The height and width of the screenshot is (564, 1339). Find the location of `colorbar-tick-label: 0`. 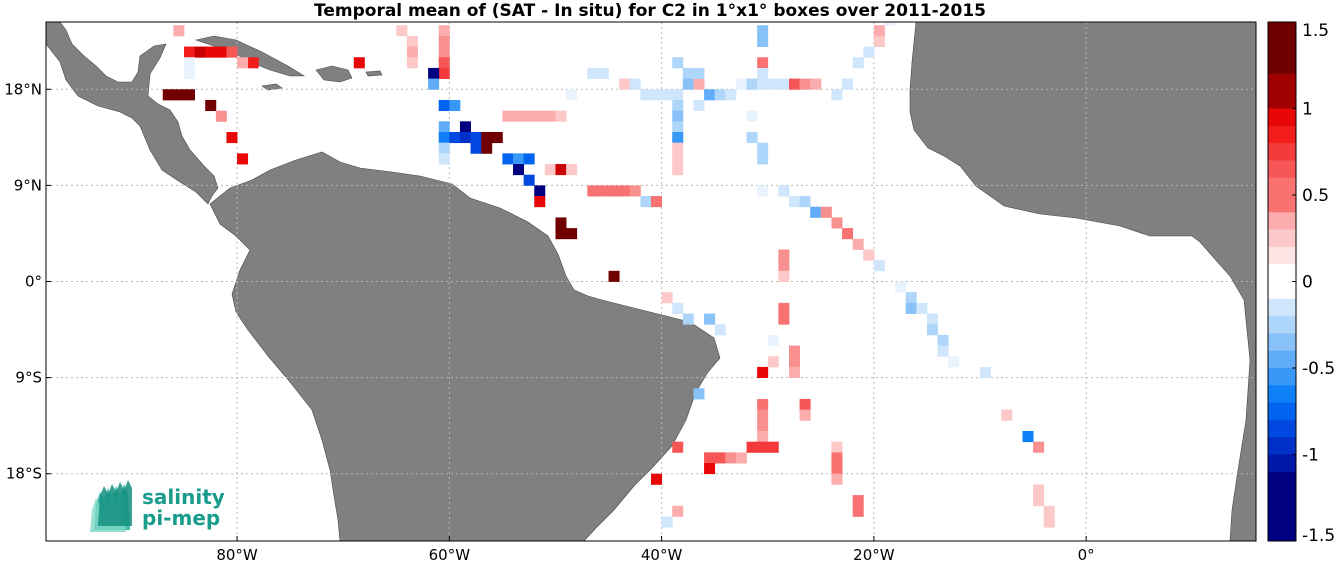

colorbar-tick-label: 0 is located at coordinates (1307, 283).